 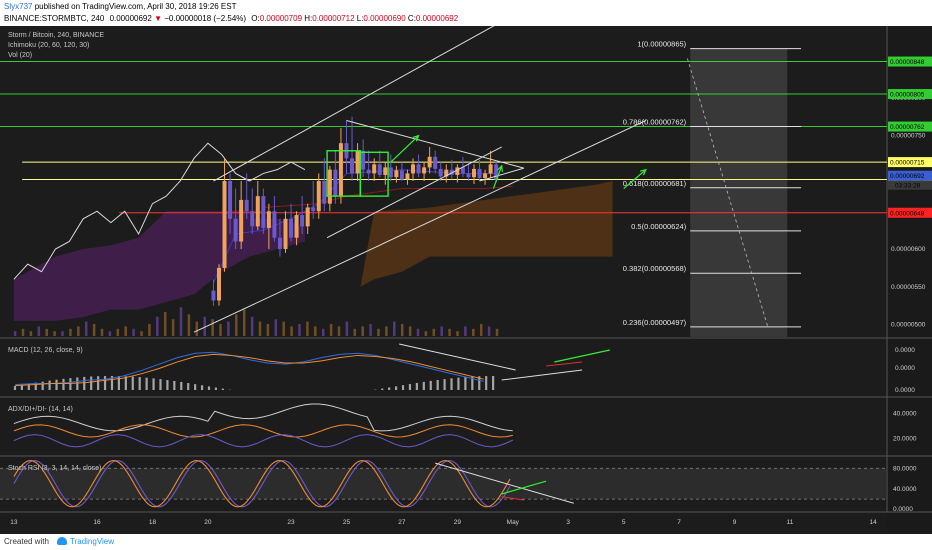 What do you see at coordinates (48, 45) in the screenshot?
I see `legend-ichimoku: Ichimoku (20, 60, 120, 30)` at bounding box center [48, 45].